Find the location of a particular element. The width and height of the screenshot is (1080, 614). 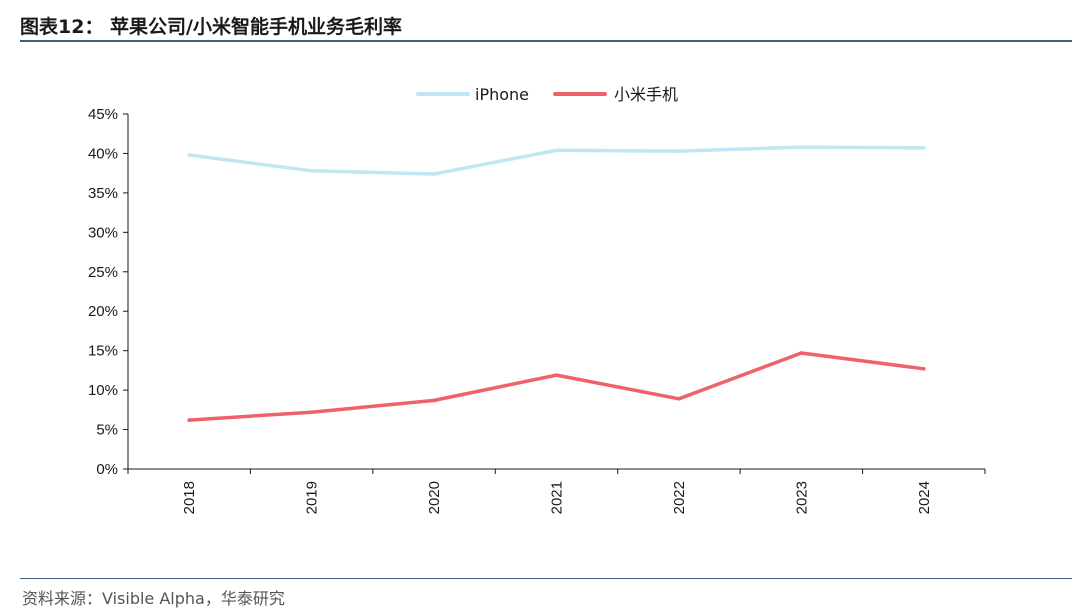

legend-label-xiaomi: 小米手机 is located at coordinates (646, 94).